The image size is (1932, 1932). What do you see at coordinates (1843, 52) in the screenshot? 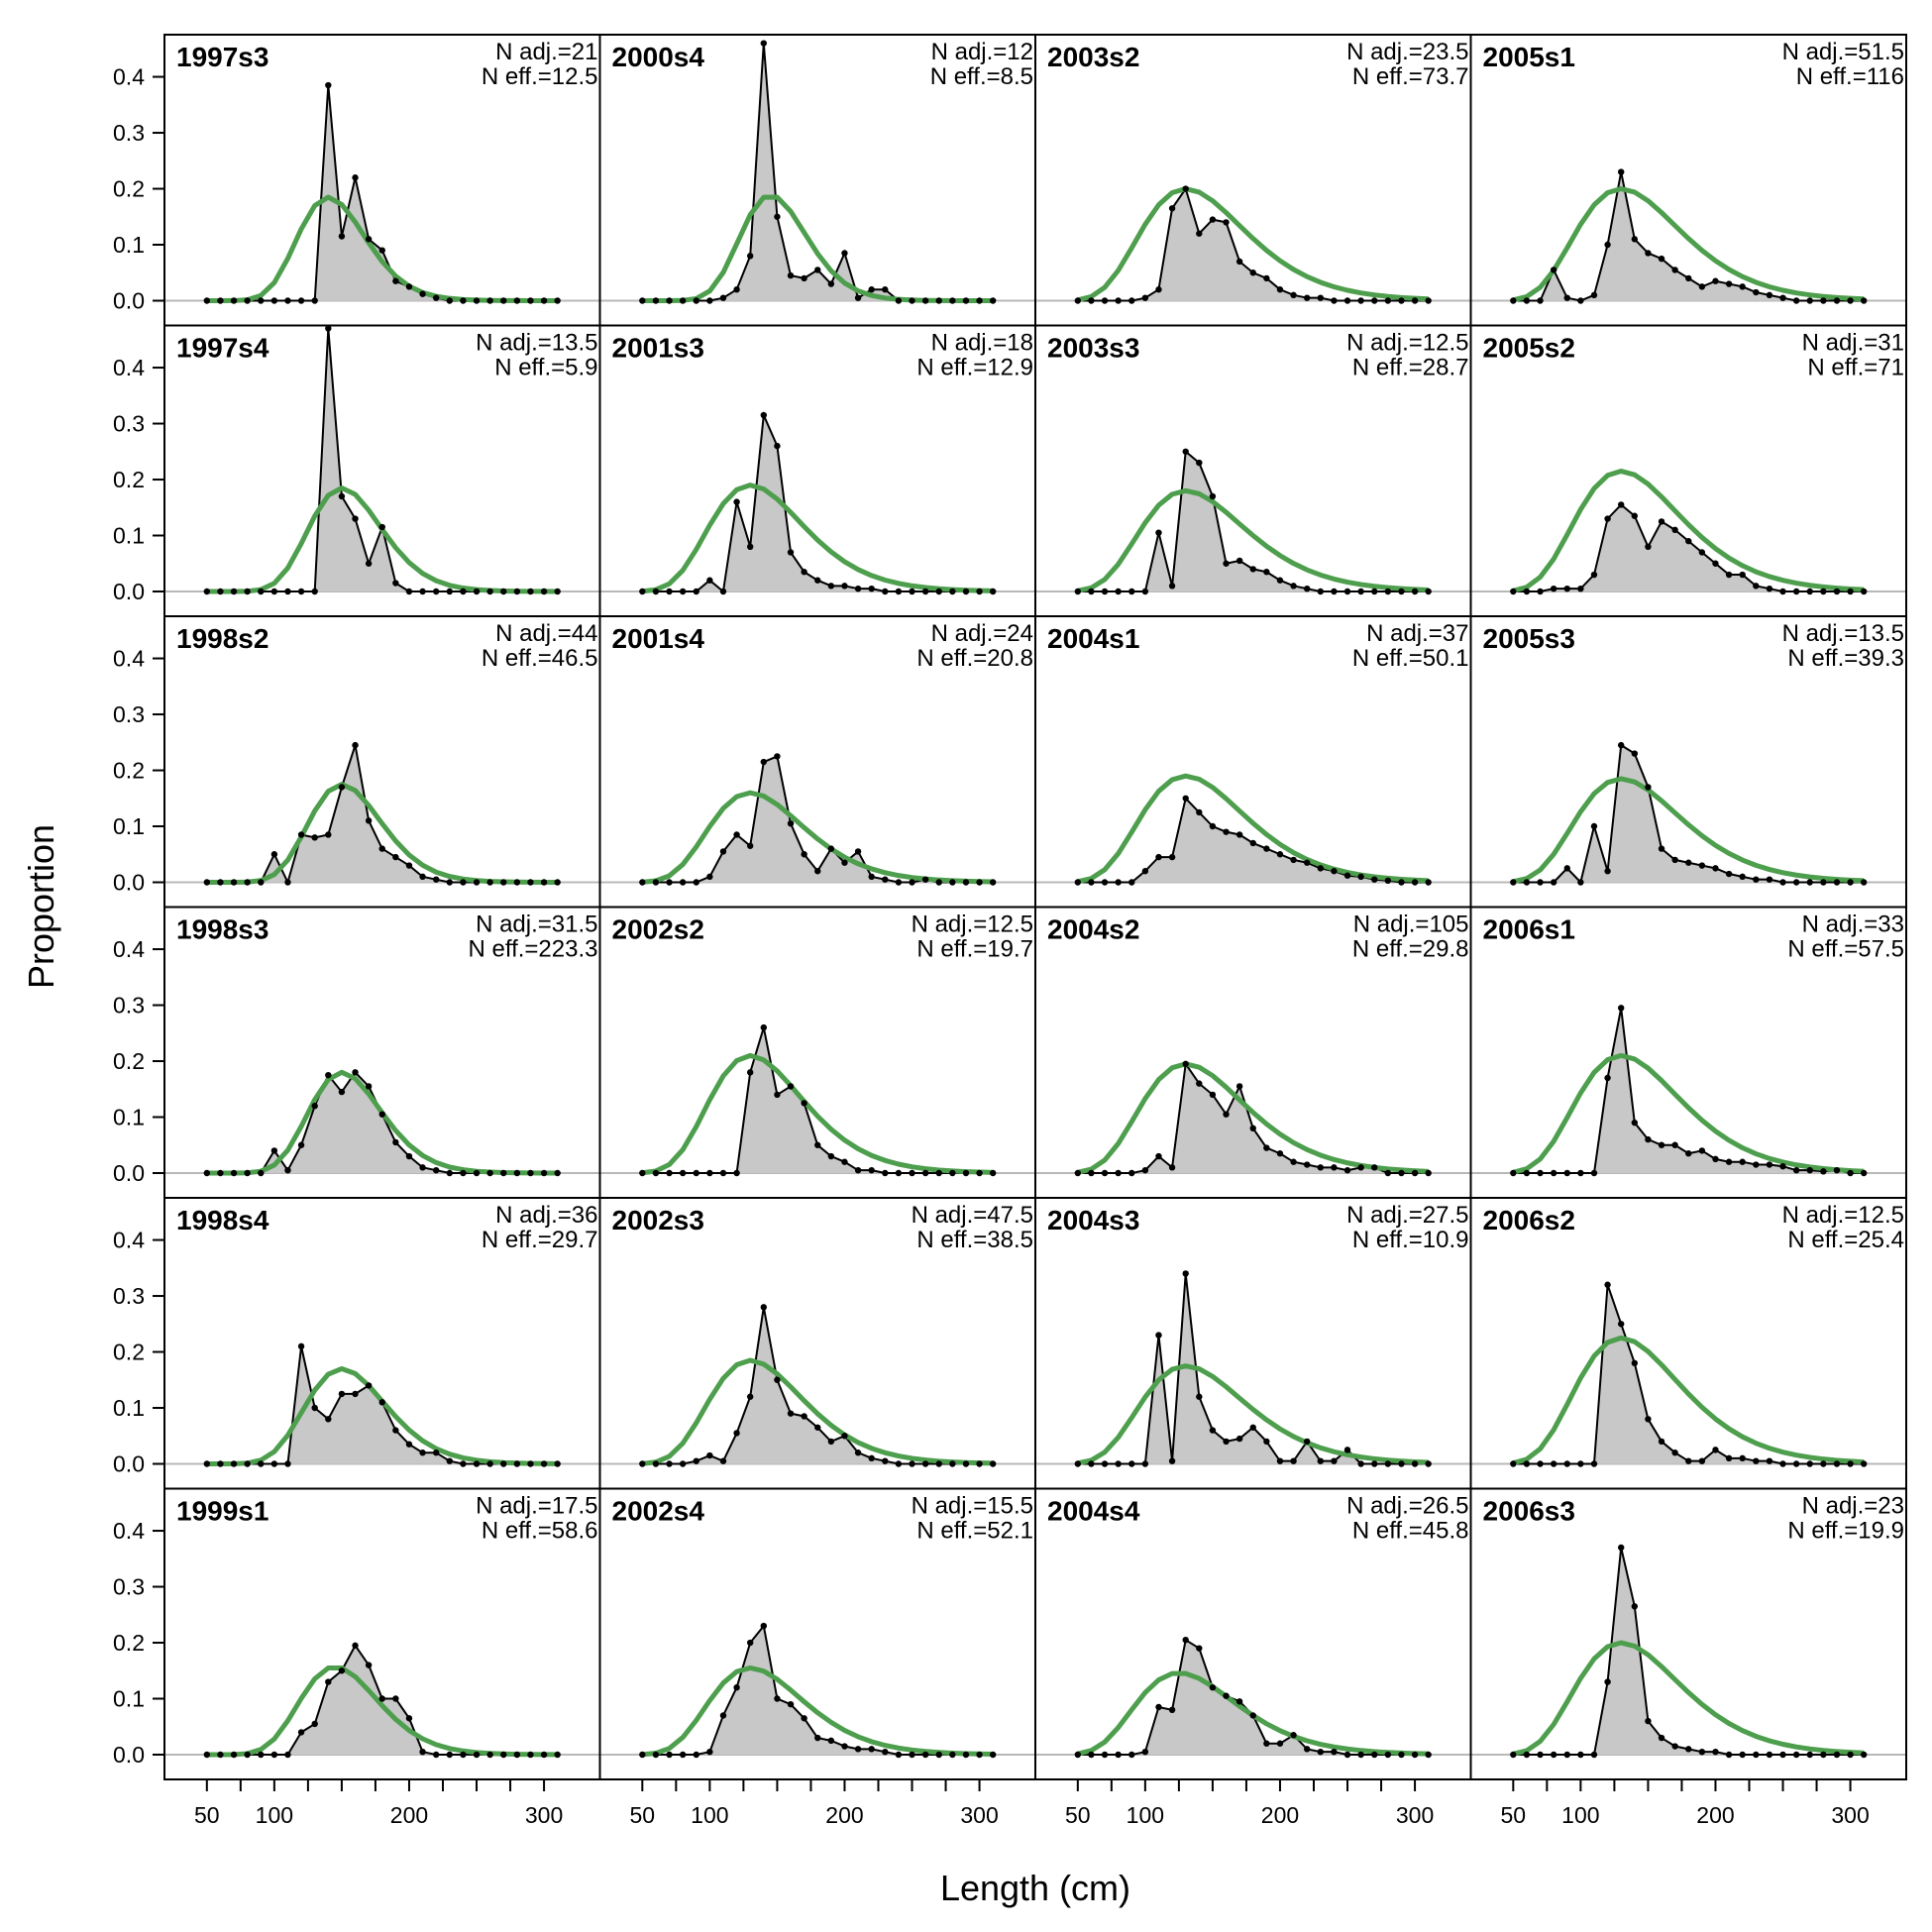
I see `n-adj-label: N adj.=51.5` at bounding box center [1843, 52].